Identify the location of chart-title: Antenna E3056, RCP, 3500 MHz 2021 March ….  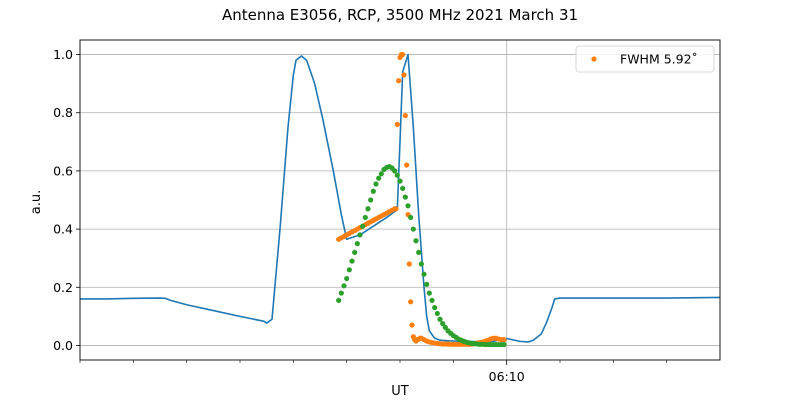
(400, 15).